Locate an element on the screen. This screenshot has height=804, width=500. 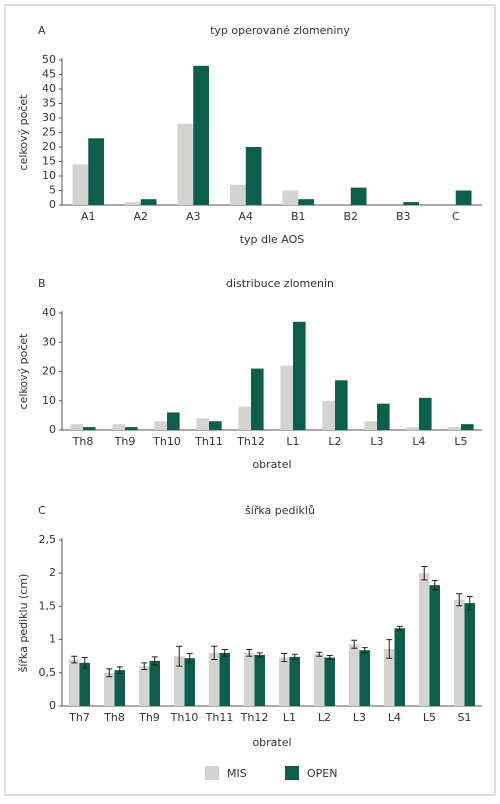
x-tick-label: L1 is located at coordinates (289, 717).